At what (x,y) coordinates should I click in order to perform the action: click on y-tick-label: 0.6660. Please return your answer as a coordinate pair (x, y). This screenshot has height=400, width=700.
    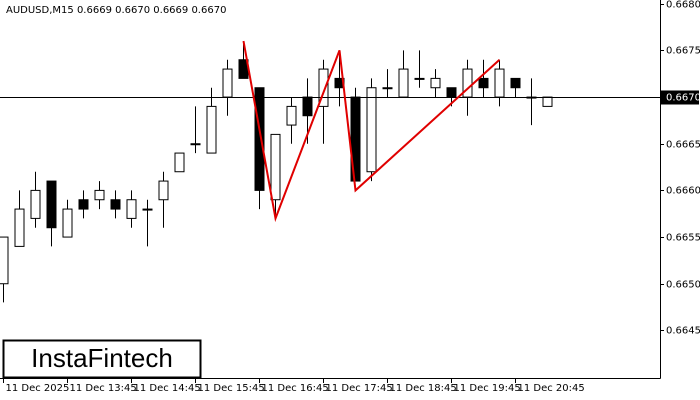
    Looking at the image, I should click on (683, 191).